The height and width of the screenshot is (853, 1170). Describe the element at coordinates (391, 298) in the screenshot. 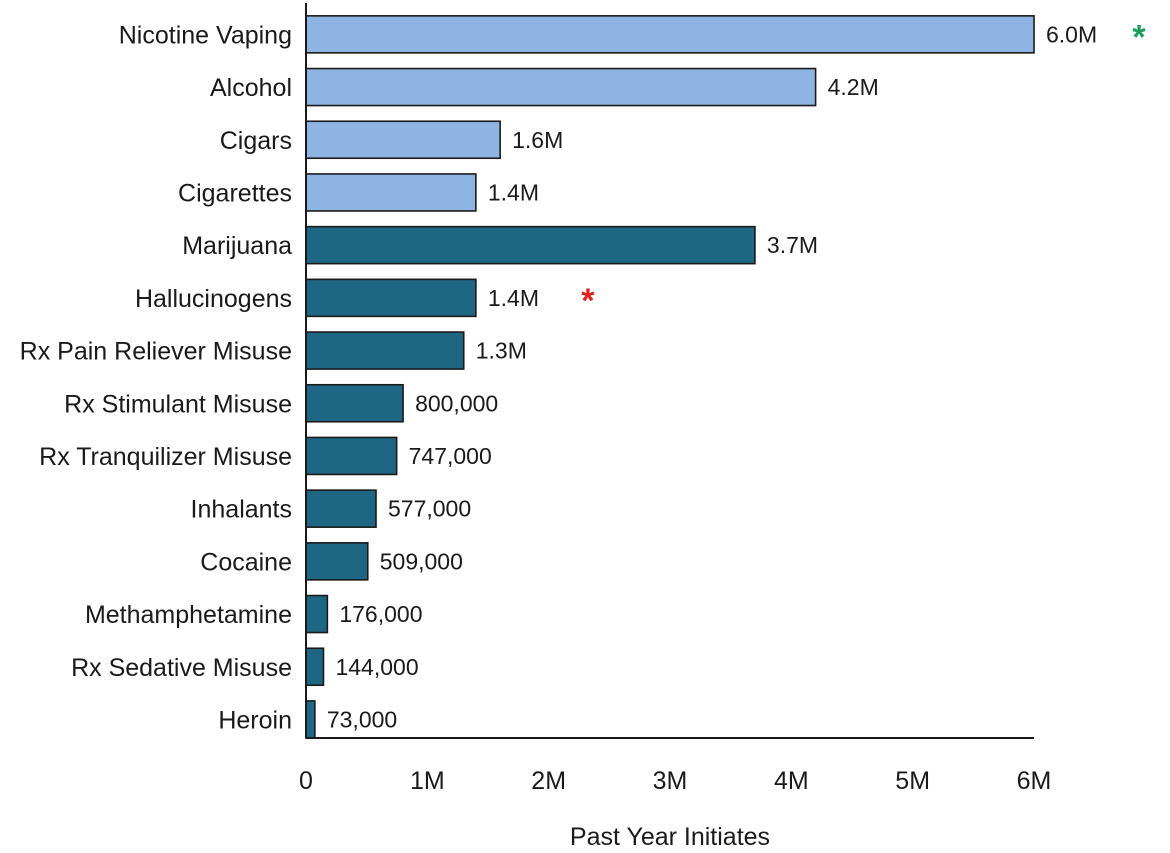

I see `bar-hallucinogens` at that location.